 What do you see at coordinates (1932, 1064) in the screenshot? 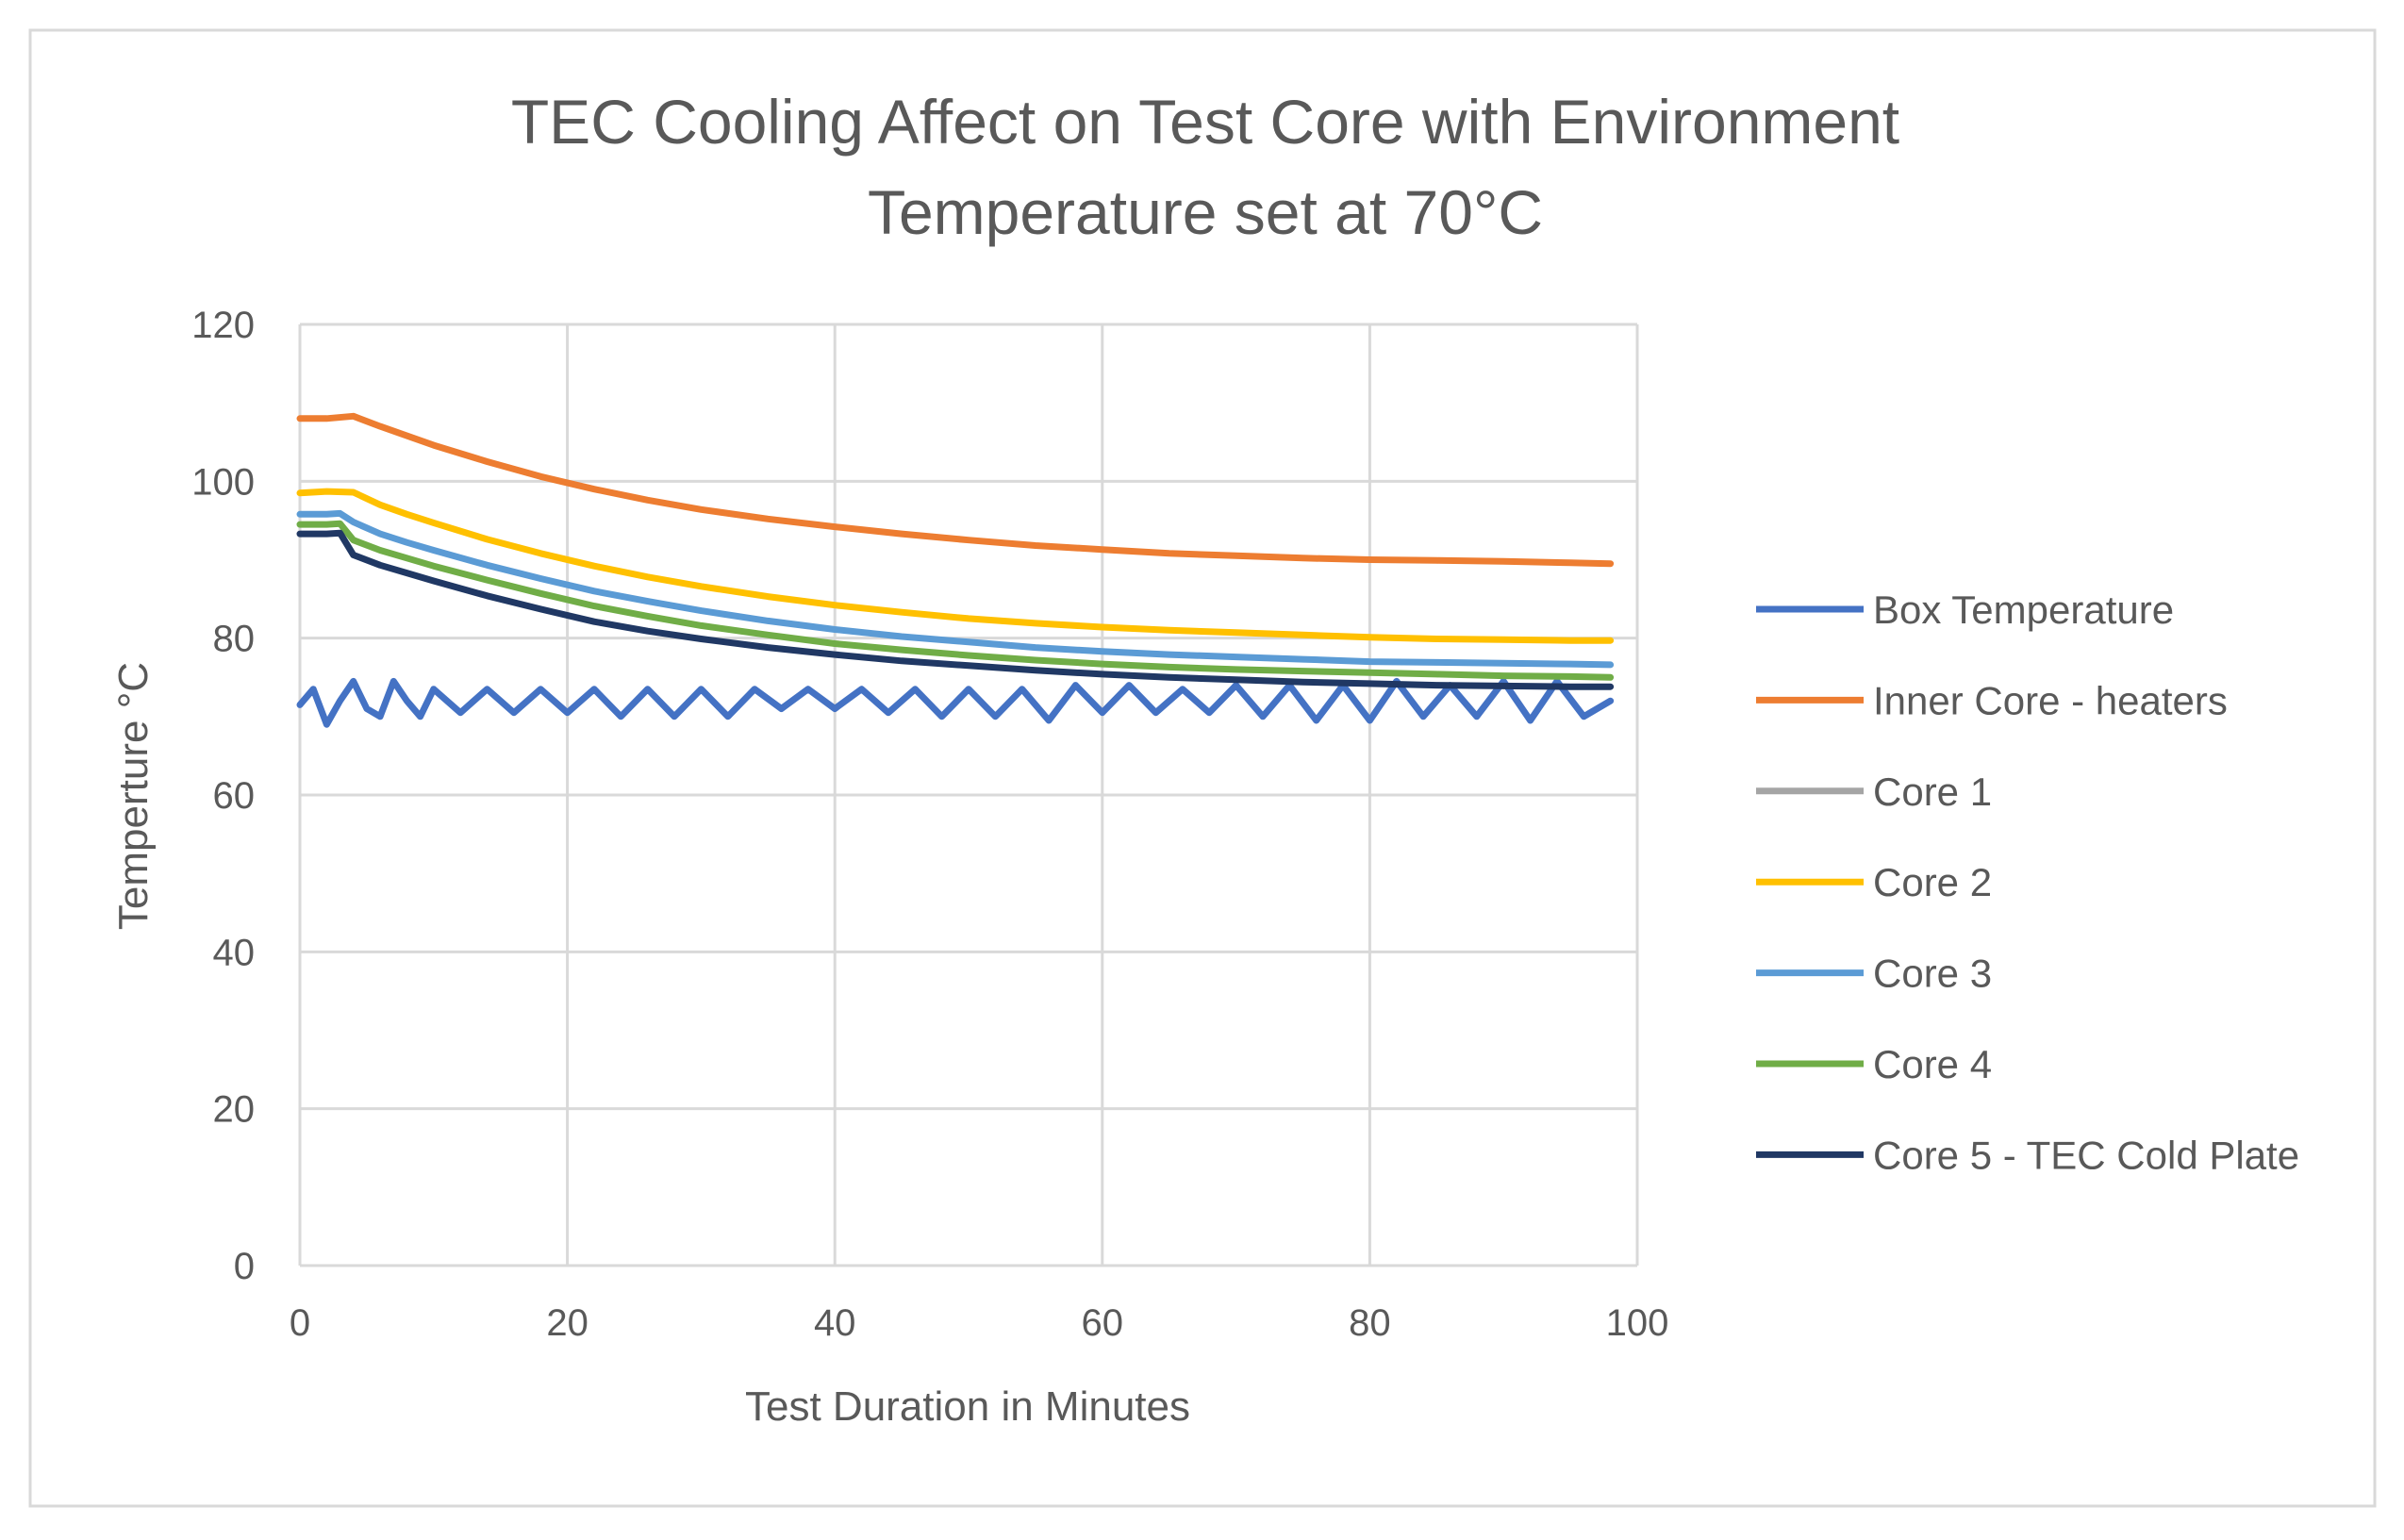
I see `legend-label: Core 4` at bounding box center [1932, 1064].